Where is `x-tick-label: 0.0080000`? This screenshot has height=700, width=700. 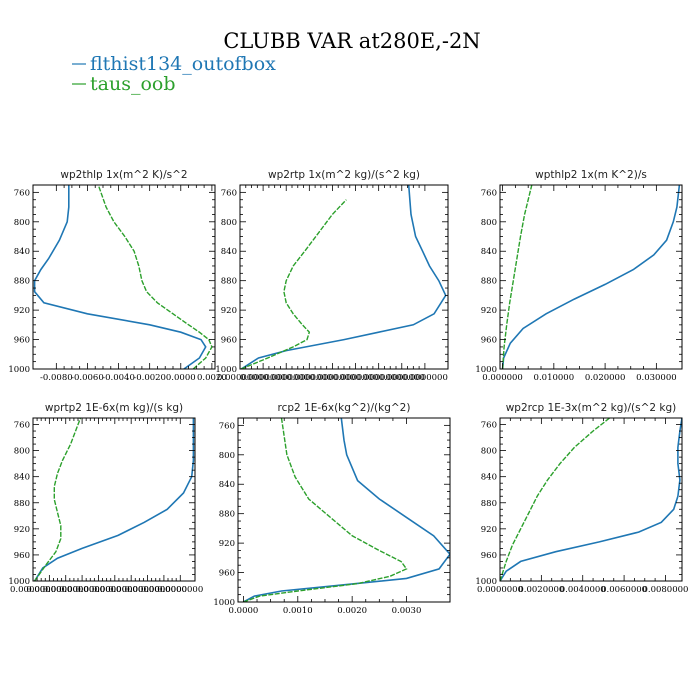
x-tick-label: 0.0080000 is located at coordinates (665, 590).